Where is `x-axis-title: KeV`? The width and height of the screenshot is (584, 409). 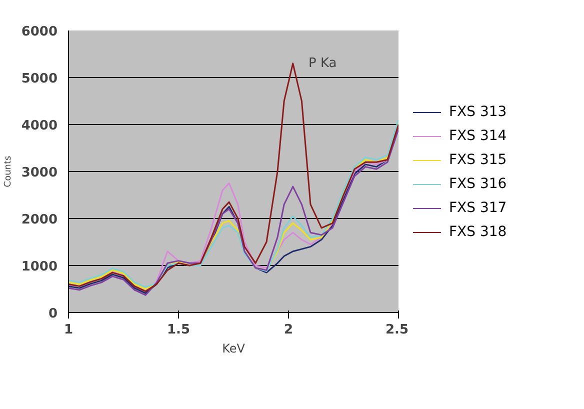
x-axis-title: KeV is located at coordinates (234, 349).